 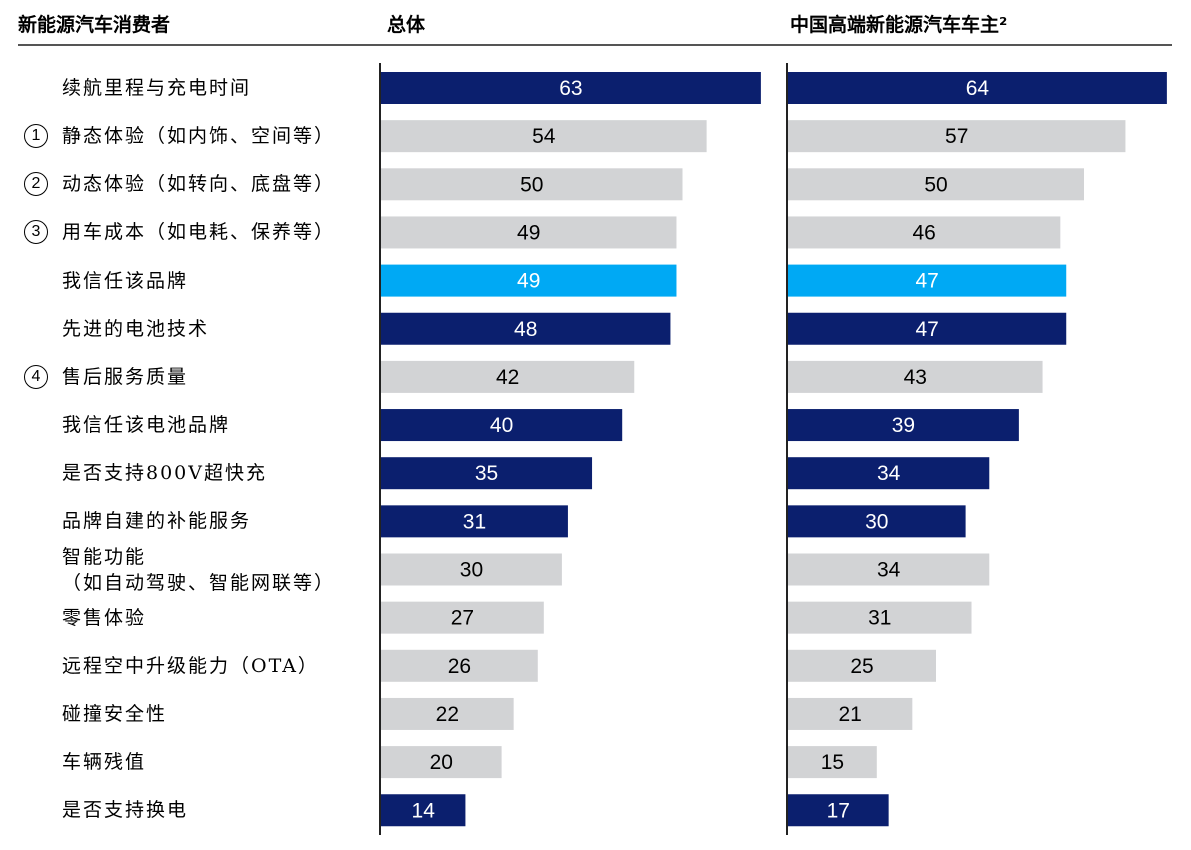 I want to click on category-label: 先进的电池技术, so click(x=136, y=328).